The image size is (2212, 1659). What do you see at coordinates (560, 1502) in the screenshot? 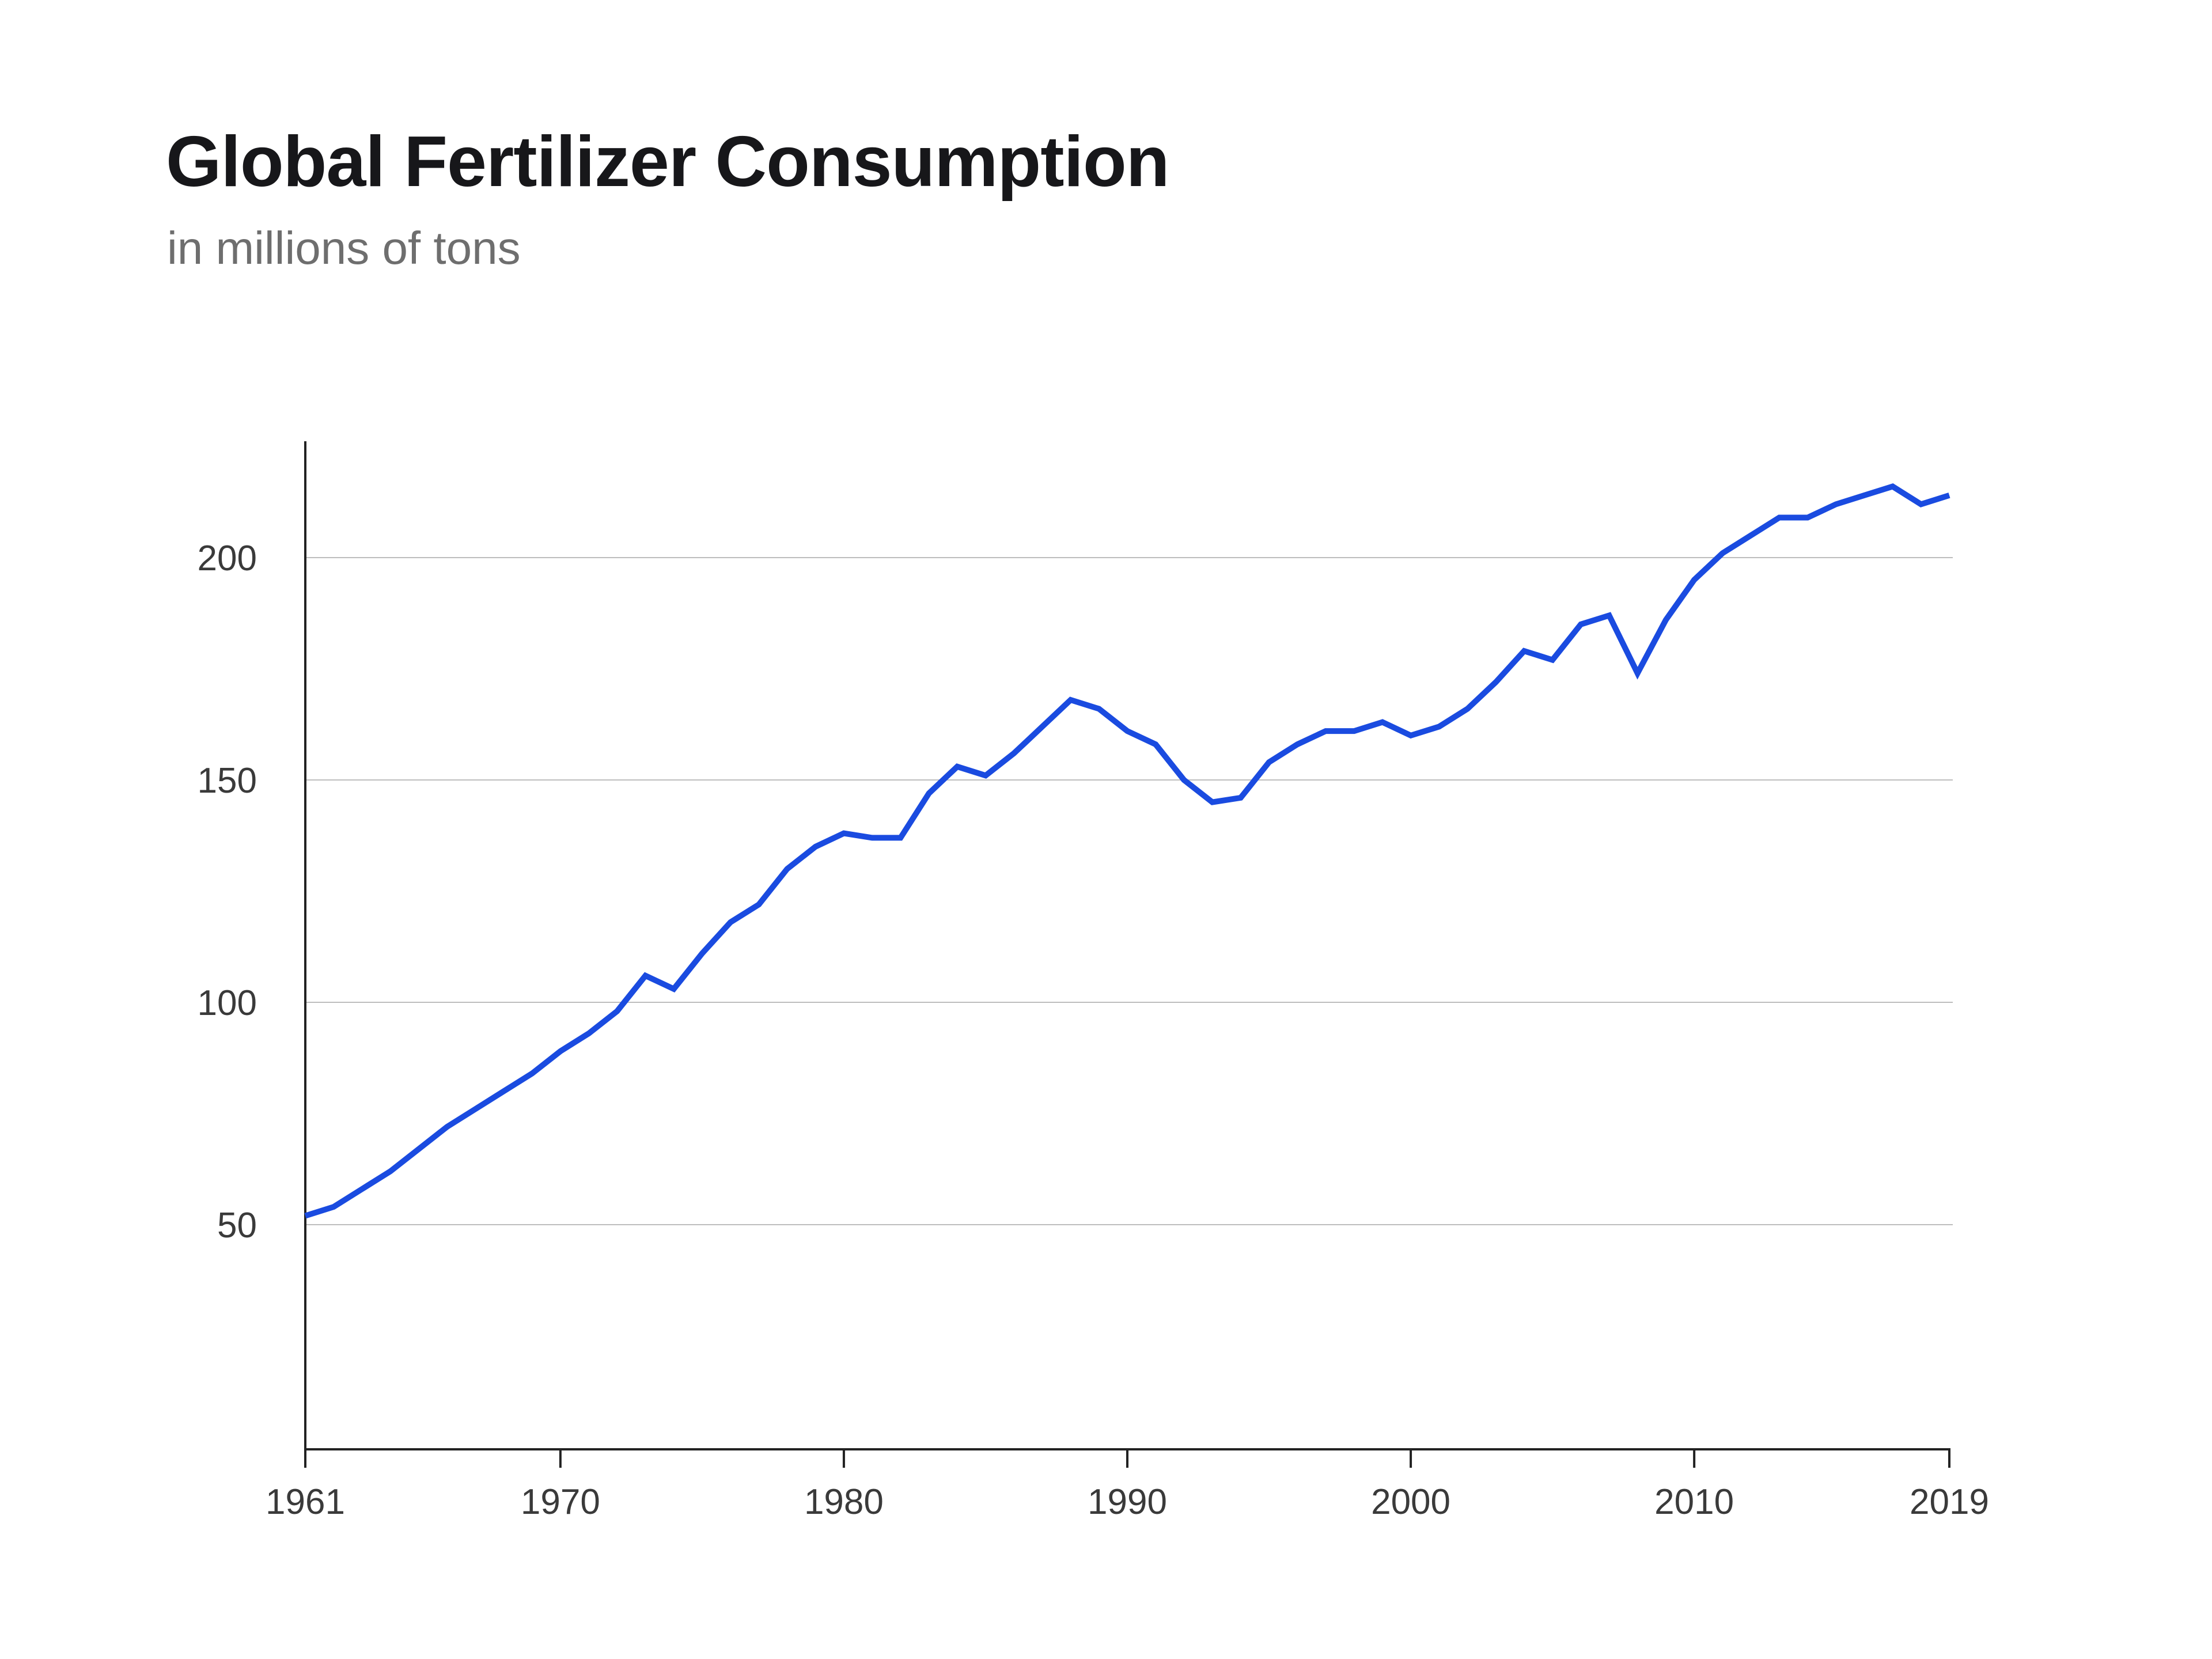
I see `x-tick-label-1970: 1970` at bounding box center [560, 1502].